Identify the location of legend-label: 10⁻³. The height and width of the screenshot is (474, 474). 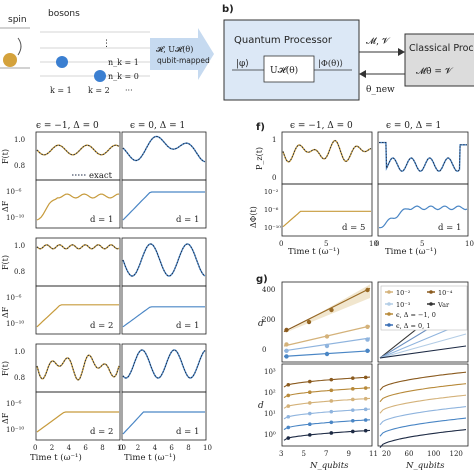
(403, 305).